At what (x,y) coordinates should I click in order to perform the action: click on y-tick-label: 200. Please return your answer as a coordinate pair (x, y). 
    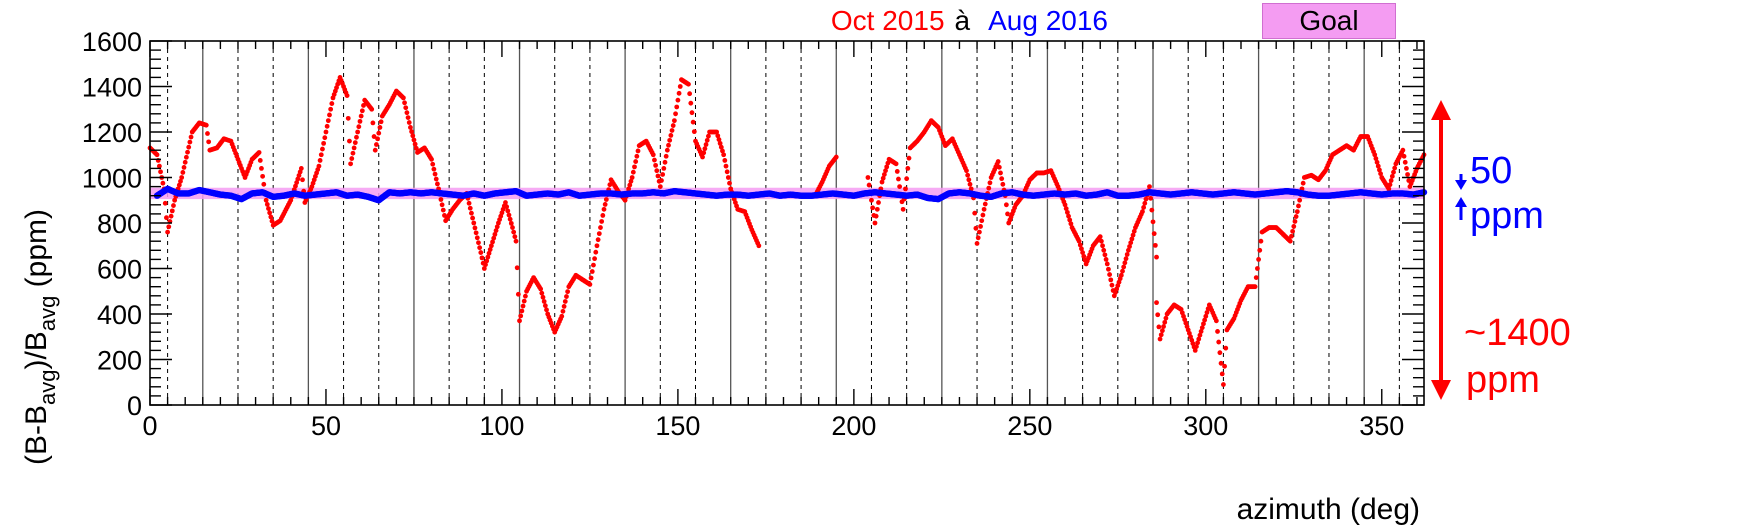
    Looking at the image, I should click on (119, 361).